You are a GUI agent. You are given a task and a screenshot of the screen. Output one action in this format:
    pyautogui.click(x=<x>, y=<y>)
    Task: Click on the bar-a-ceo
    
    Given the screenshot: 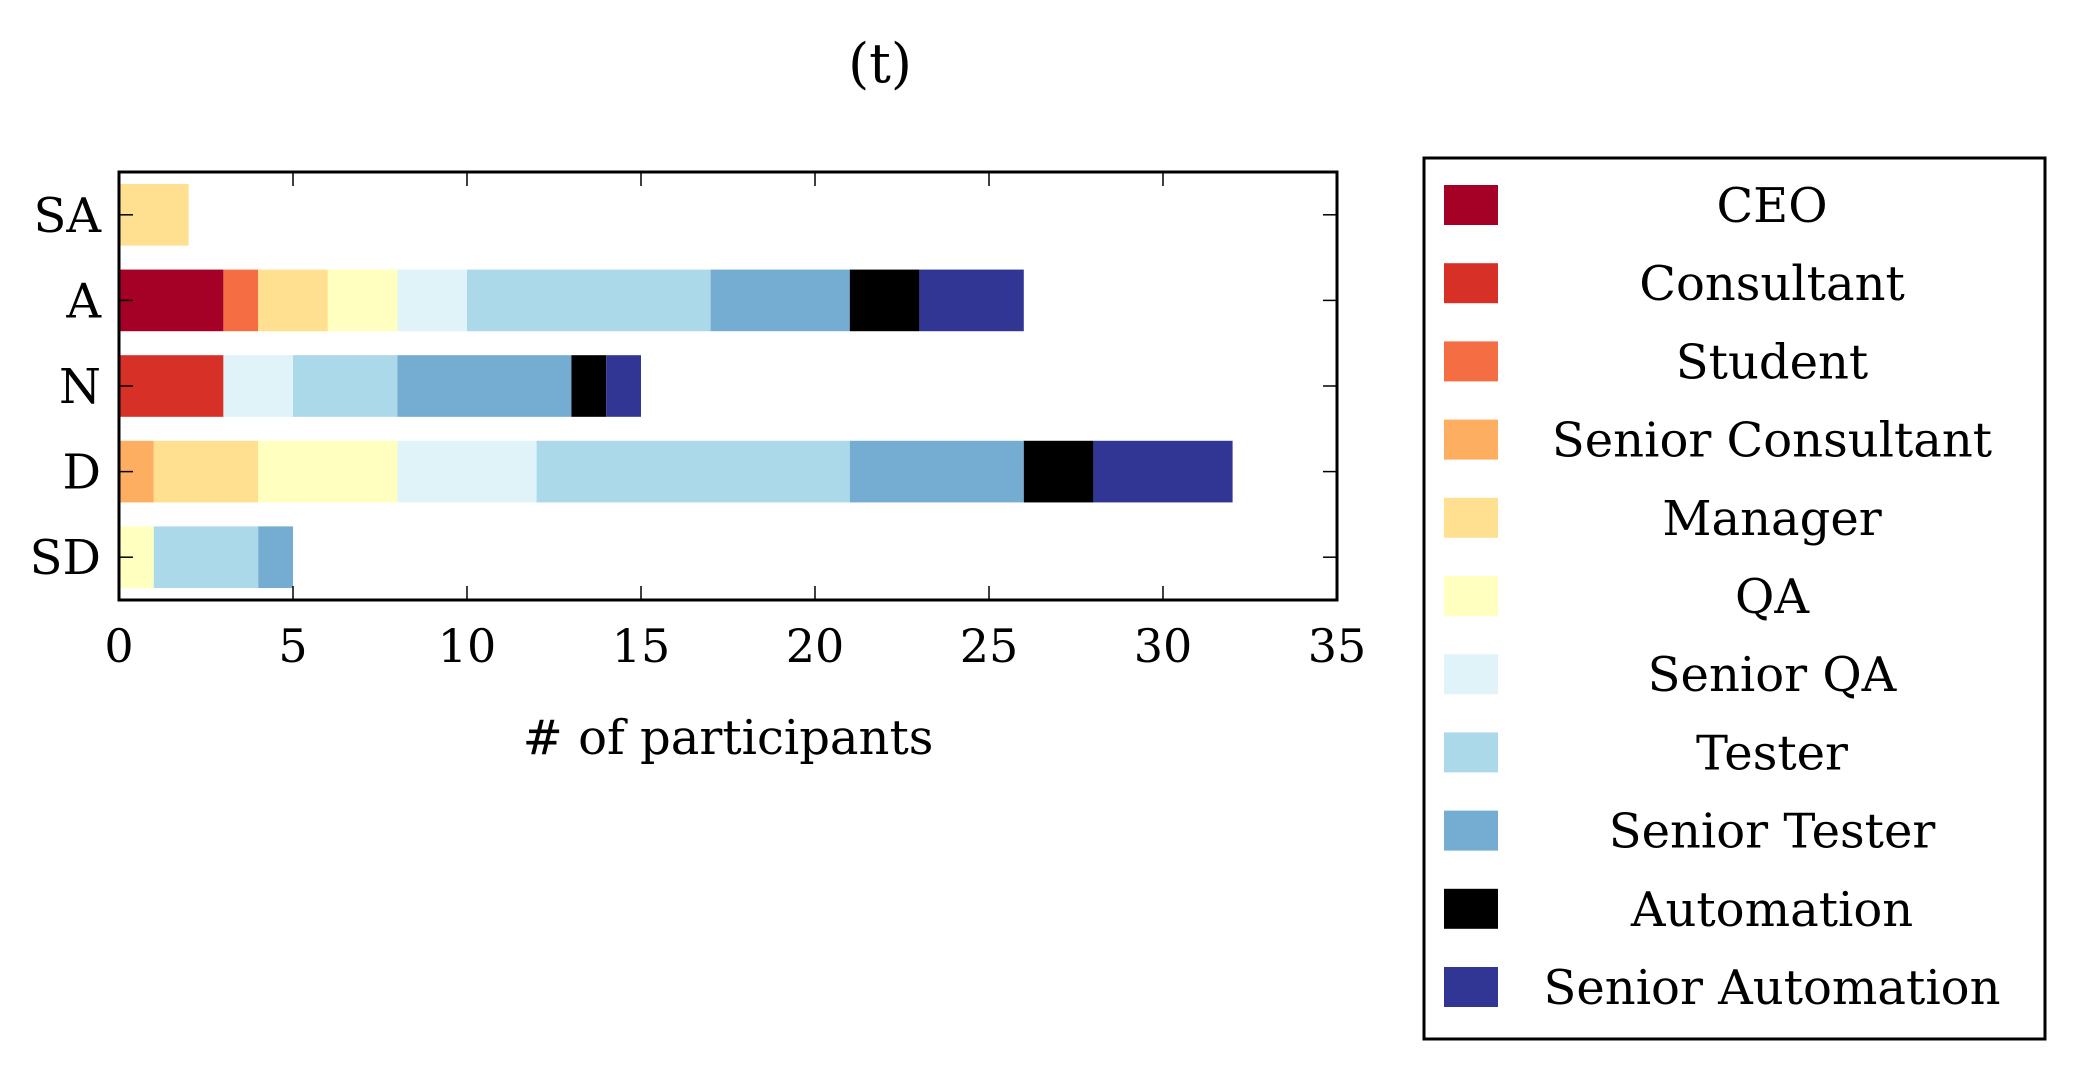 What is the action you would take?
    pyautogui.click(x=171, y=300)
    